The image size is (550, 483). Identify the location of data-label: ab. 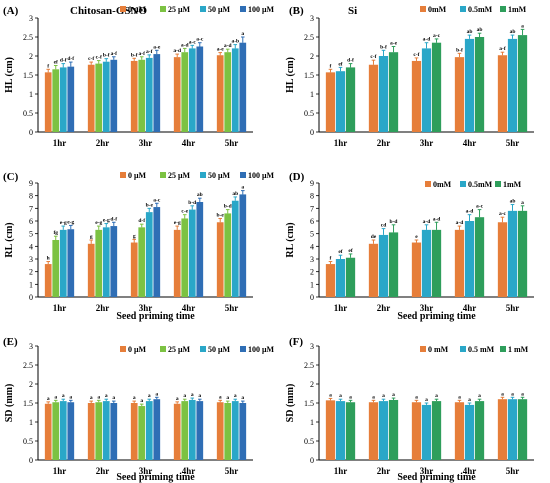
(200, 195).